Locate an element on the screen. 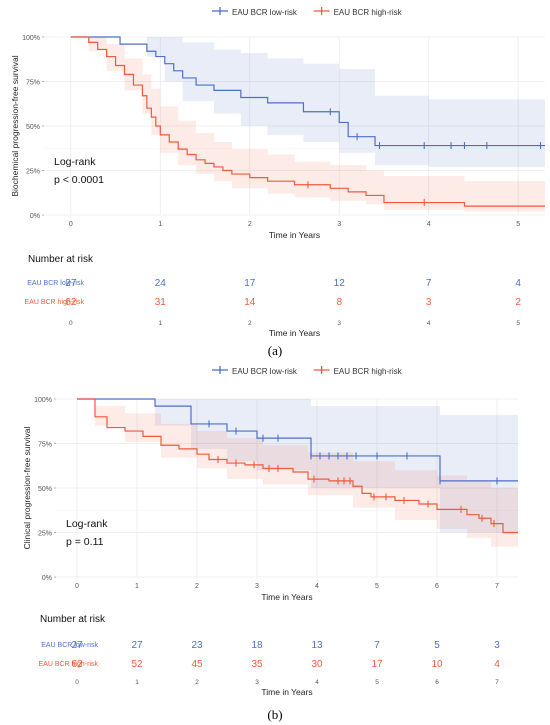 Image resolution: width=550 pixels, height=725 pixels. panel-label-b: (b) is located at coordinates (275, 714).